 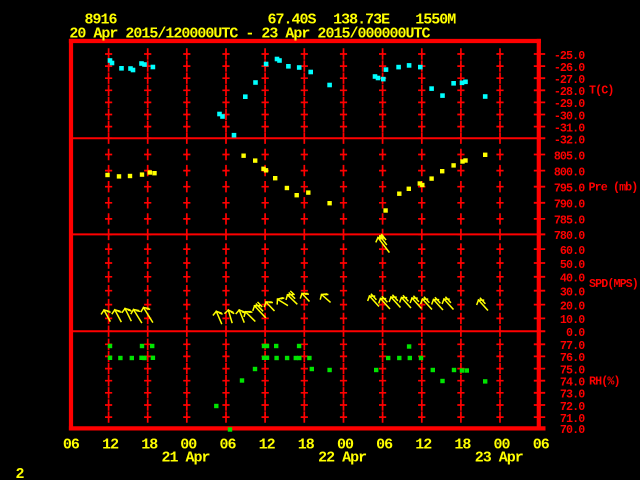 I want to click on svg-text: 800.0, so click(x=569, y=172).